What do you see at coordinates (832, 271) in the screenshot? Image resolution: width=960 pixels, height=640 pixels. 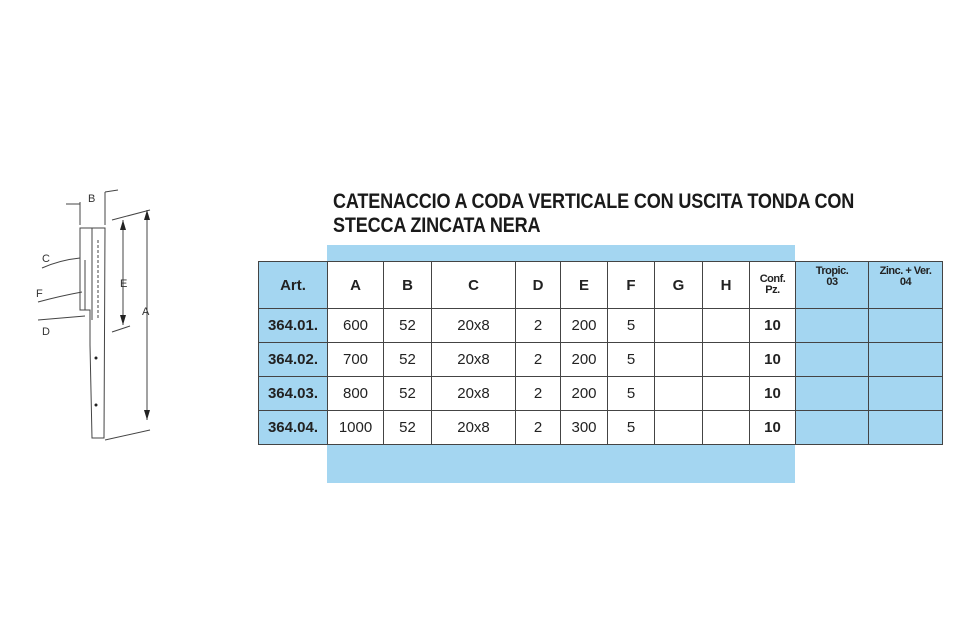 I see `header-tropic-label: Tropic.` at bounding box center [832, 271].